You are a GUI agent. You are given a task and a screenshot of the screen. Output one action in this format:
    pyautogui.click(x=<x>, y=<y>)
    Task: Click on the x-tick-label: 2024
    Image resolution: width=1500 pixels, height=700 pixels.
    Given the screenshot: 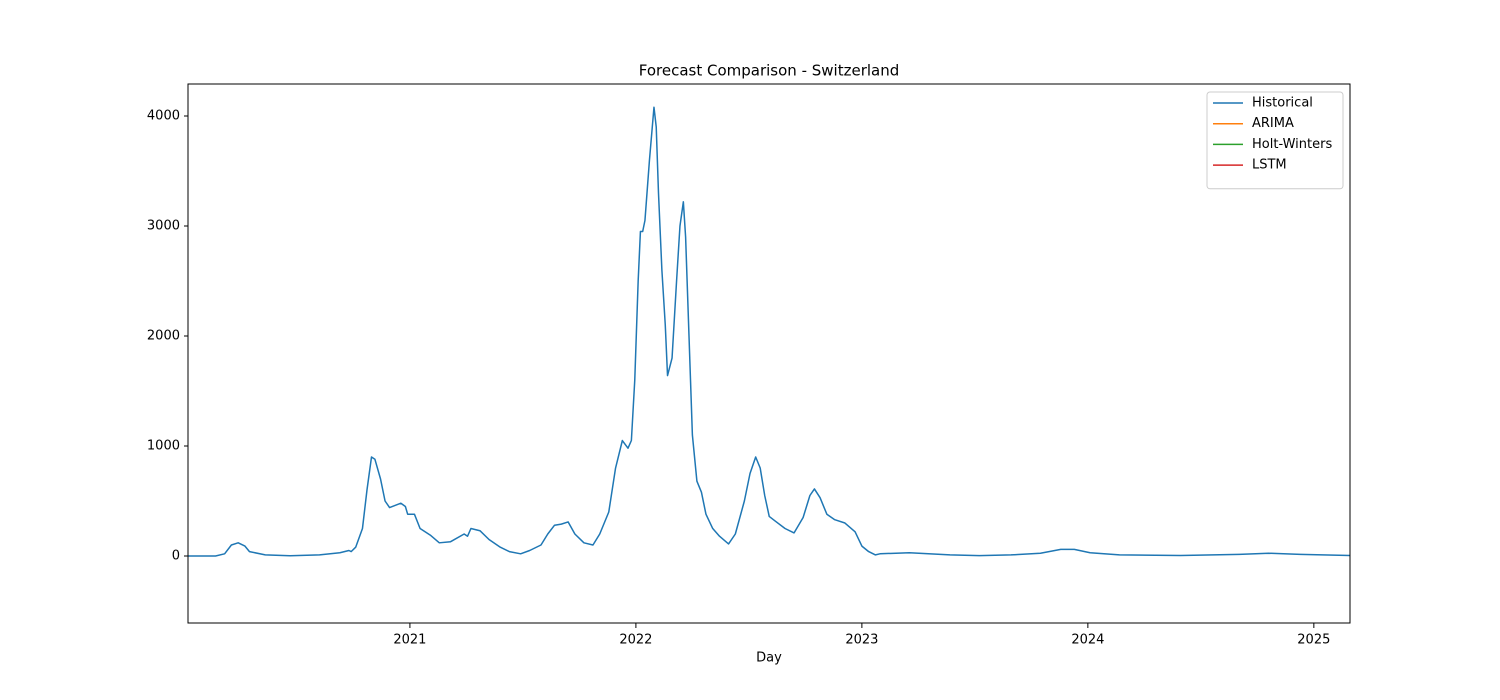 What is the action you would take?
    pyautogui.click(x=1087, y=640)
    